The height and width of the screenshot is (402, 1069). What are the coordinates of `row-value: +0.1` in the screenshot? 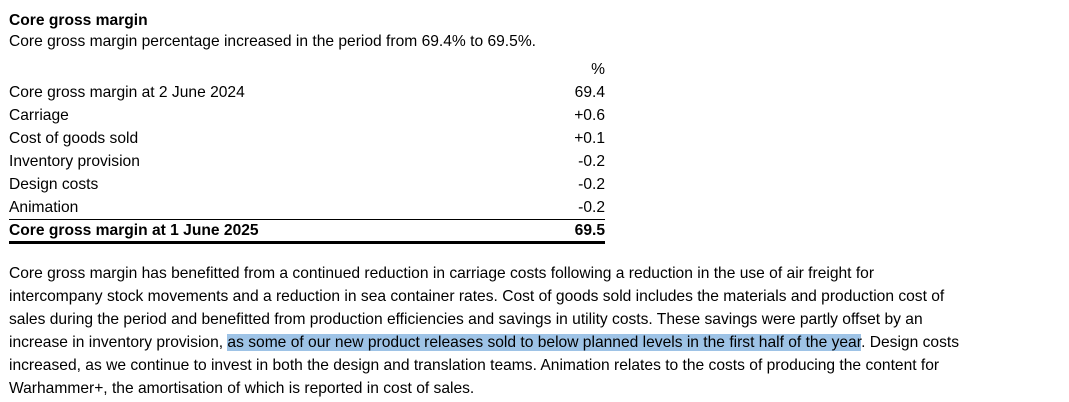 It's located at (589, 138).